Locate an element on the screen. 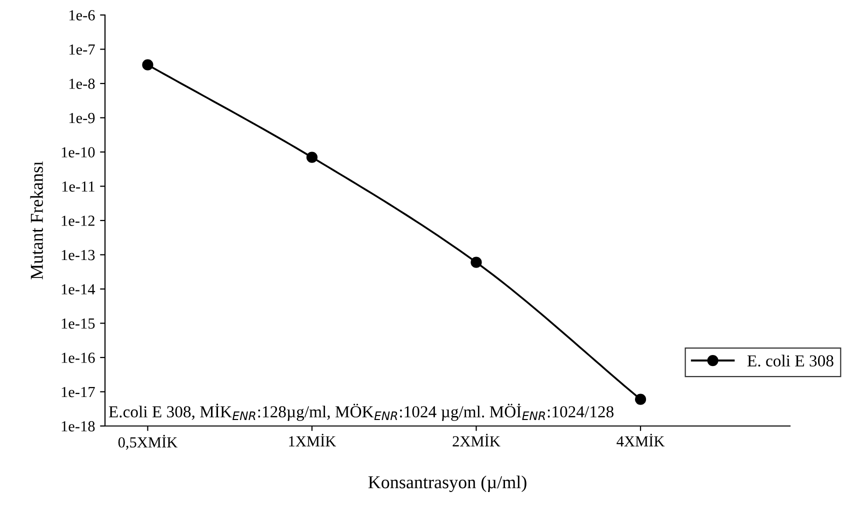  y-tick-label: 1e-14 is located at coordinates (79, 289).